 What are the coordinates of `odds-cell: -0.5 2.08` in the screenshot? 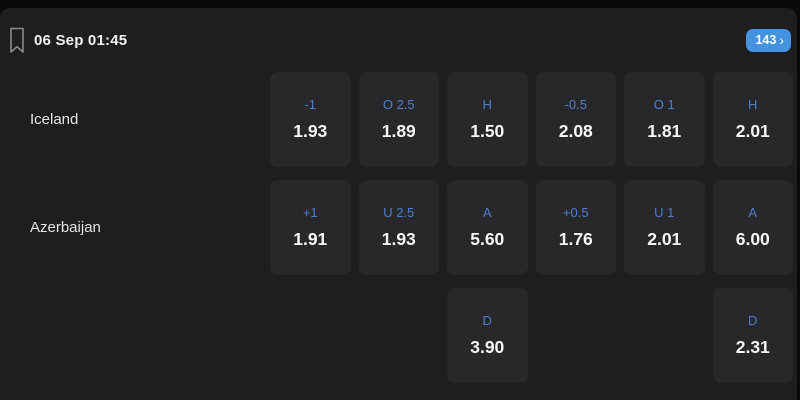 It's located at (575, 119).